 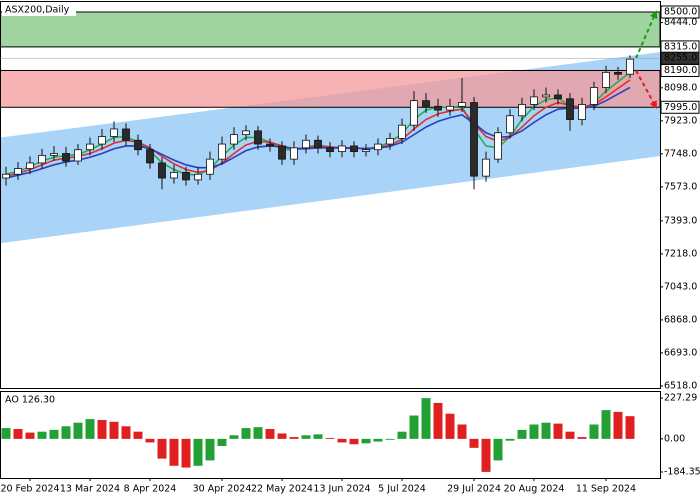 I want to click on y-tick-label: 6693.0, so click(x=680, y=352).